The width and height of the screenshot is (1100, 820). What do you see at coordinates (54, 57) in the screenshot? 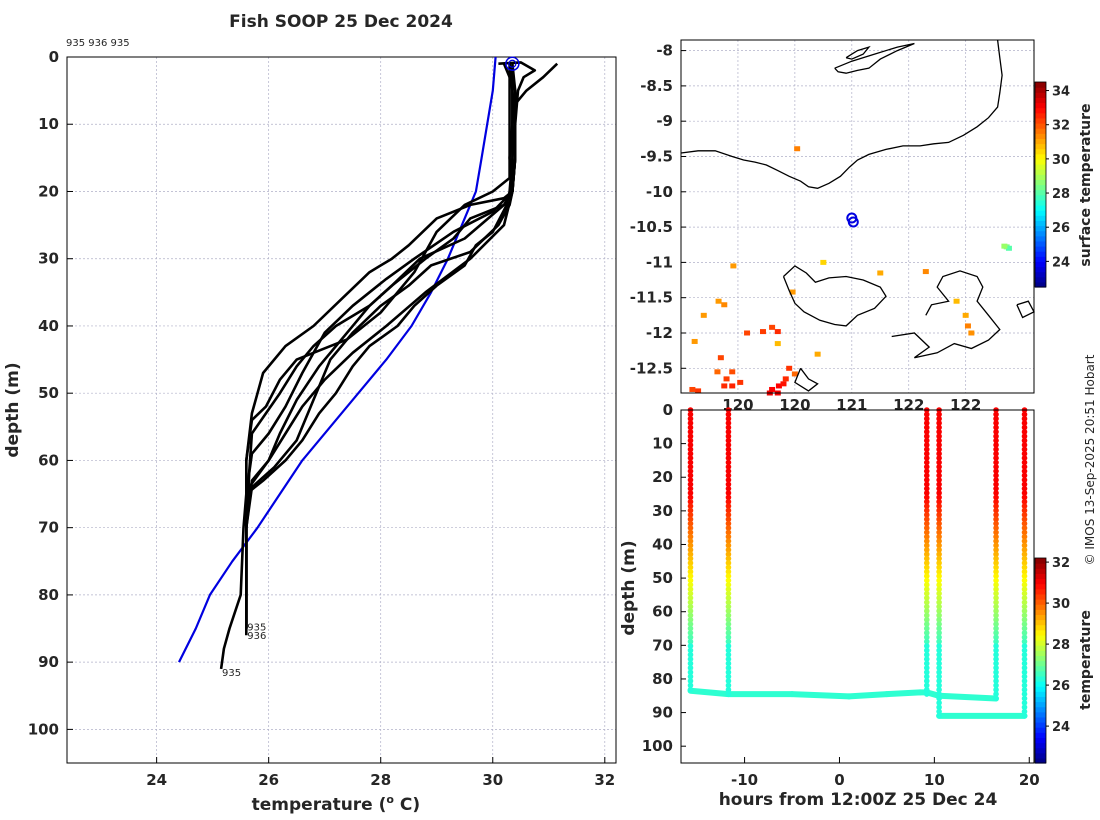
I see `y-tick-label: 0` at bounding box center [54, 57].